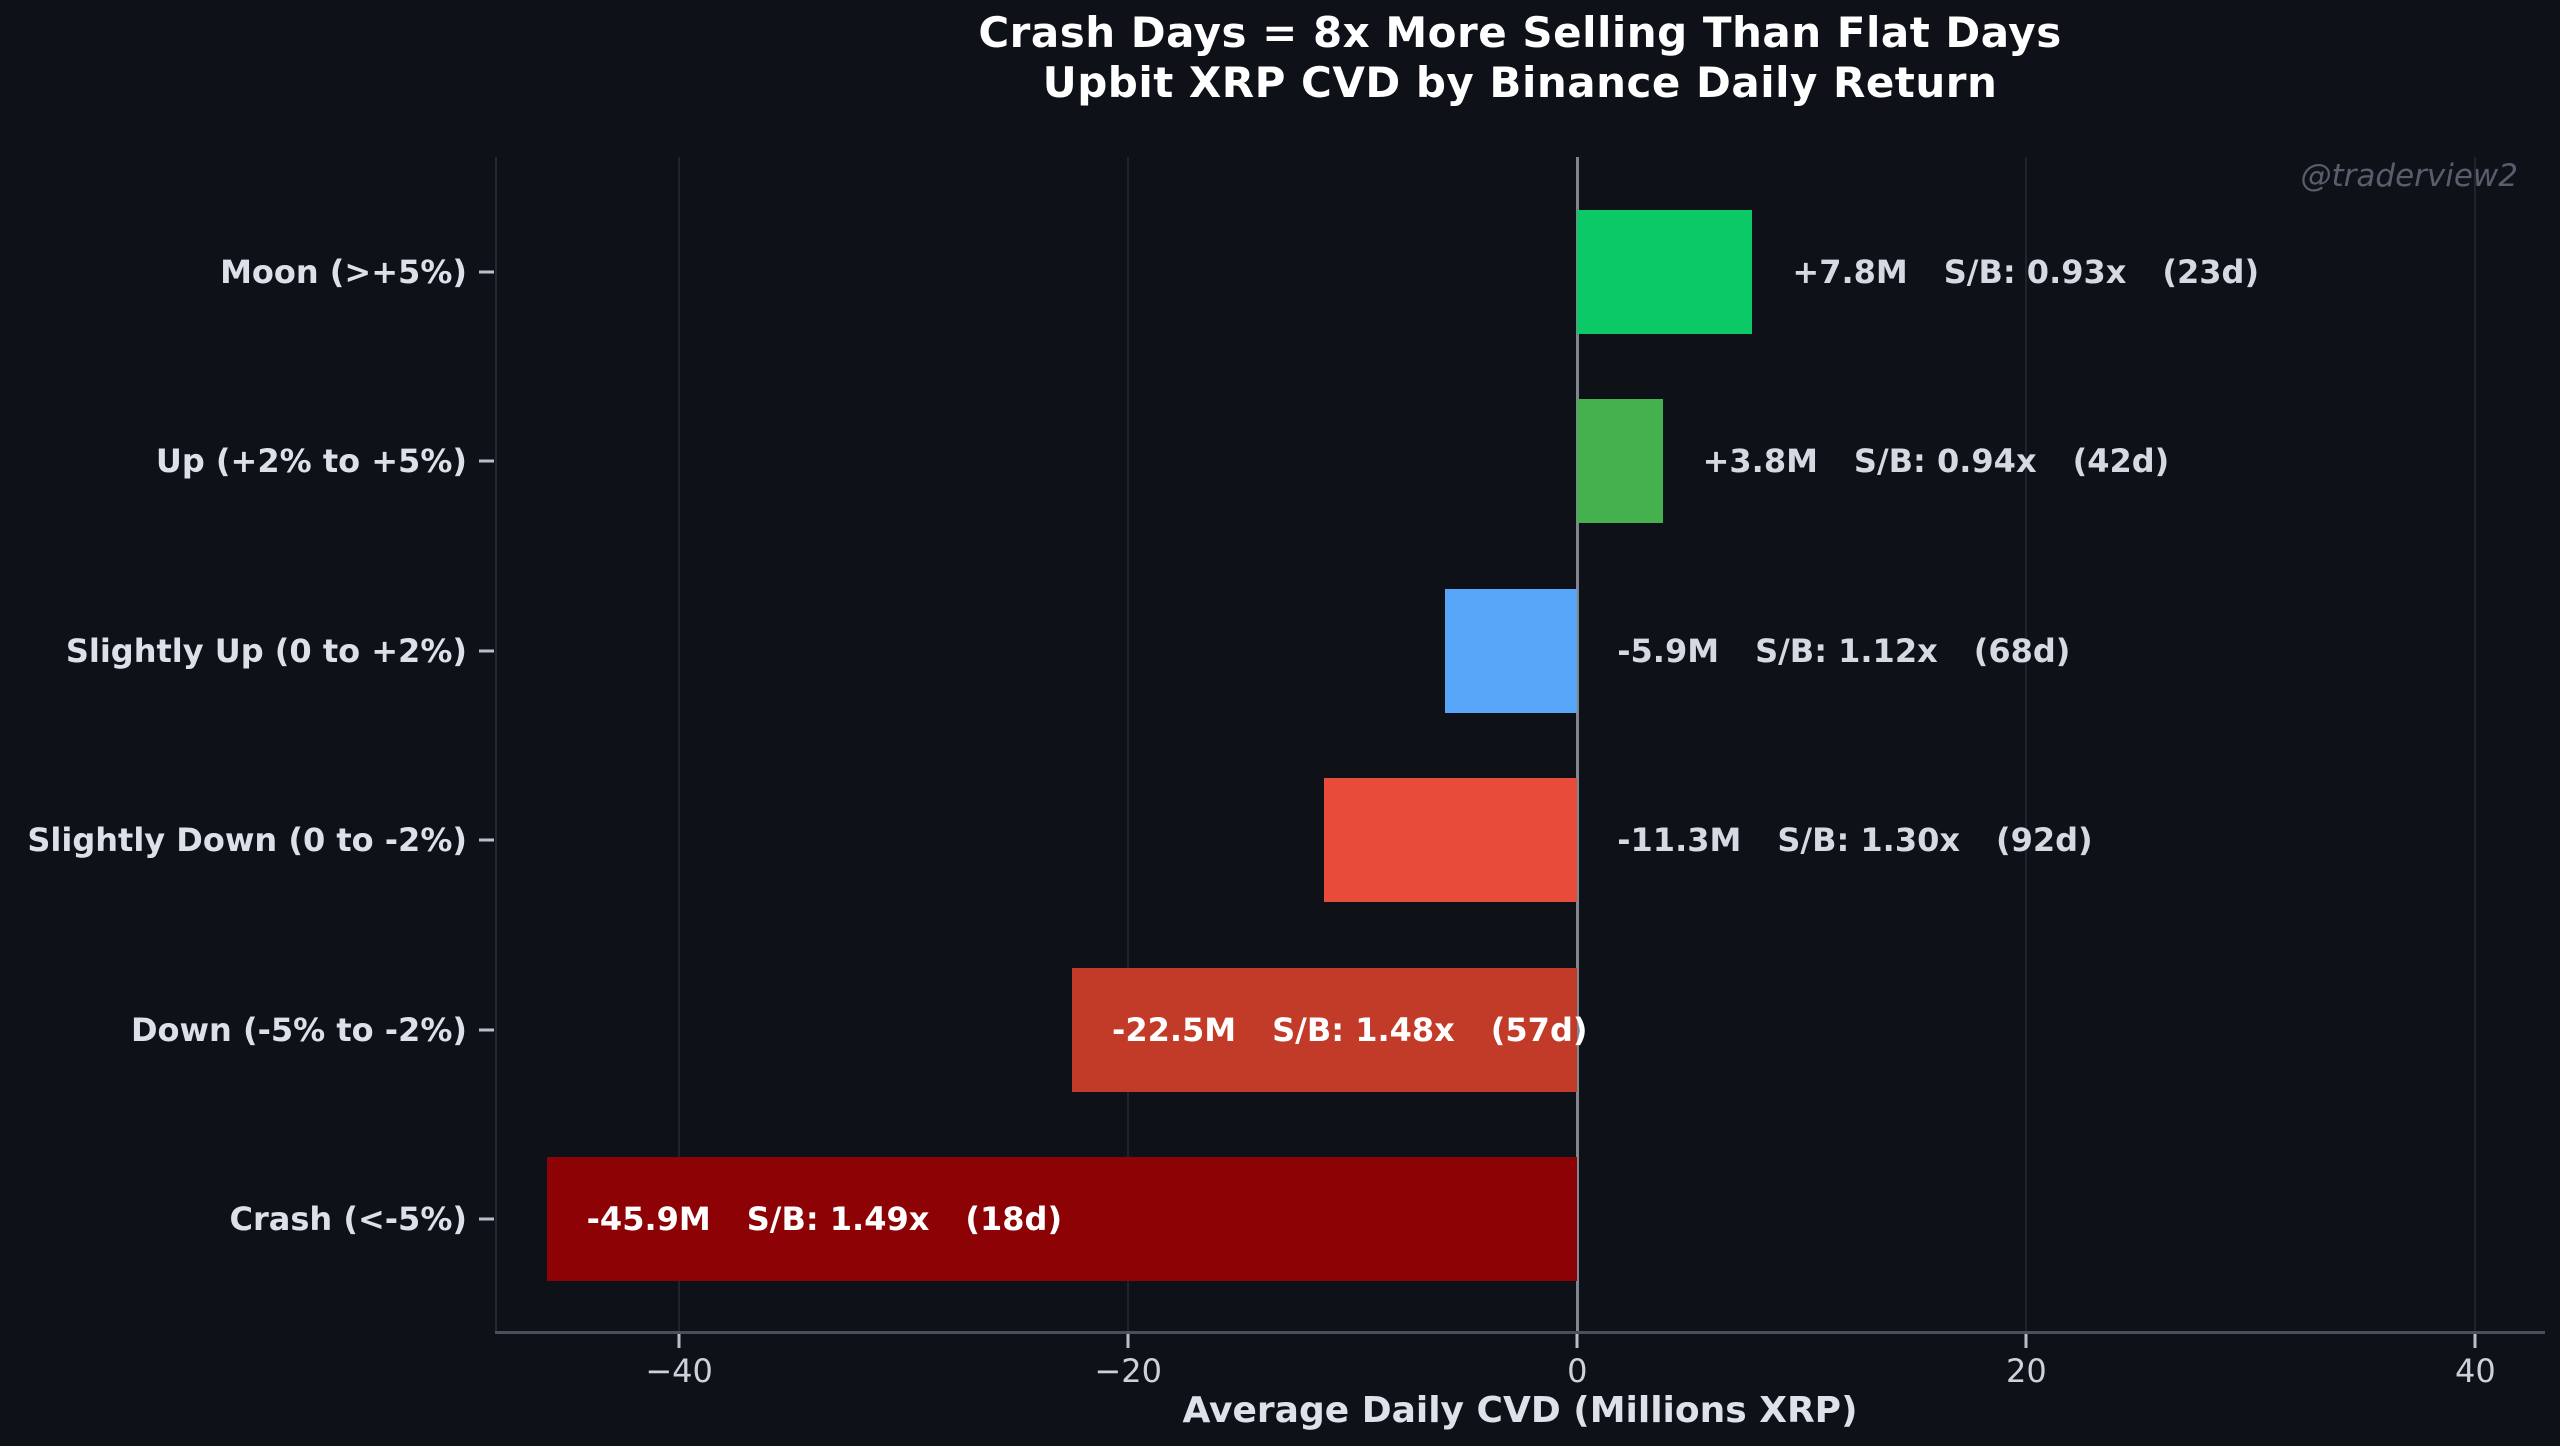 The image size is (2560, 1446). I want to click on x-tick-label: 0, so click(1577, 1371).